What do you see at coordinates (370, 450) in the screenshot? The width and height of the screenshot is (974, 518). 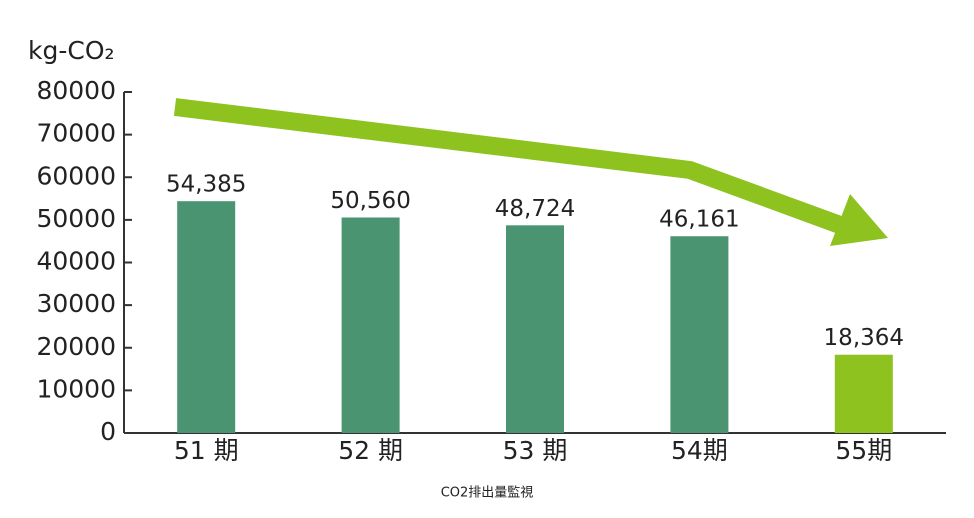 I see `x-tick-label: 52 期` at bounding box center [370, 450].